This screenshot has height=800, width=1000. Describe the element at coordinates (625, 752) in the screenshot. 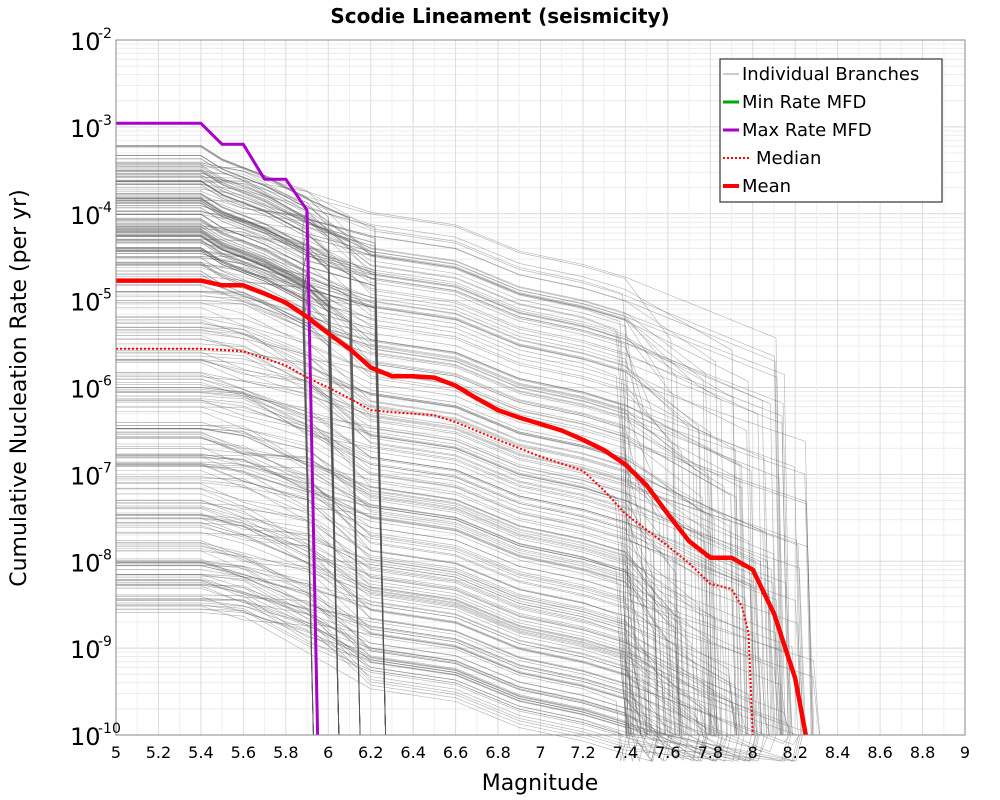

I see `x-tick-label: 7.4` at that location.